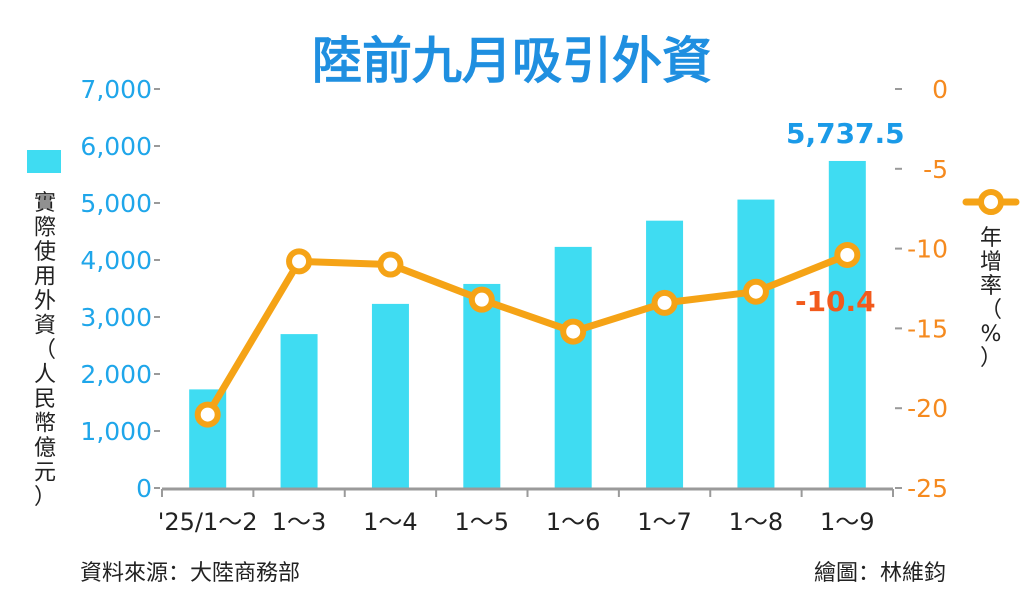 This screenshot has height=598, width=1024. What do you see at coordinates (664, 522) in the screenshot?
I see `x-tick-label: 1～7` at bounding box center [664, 522].